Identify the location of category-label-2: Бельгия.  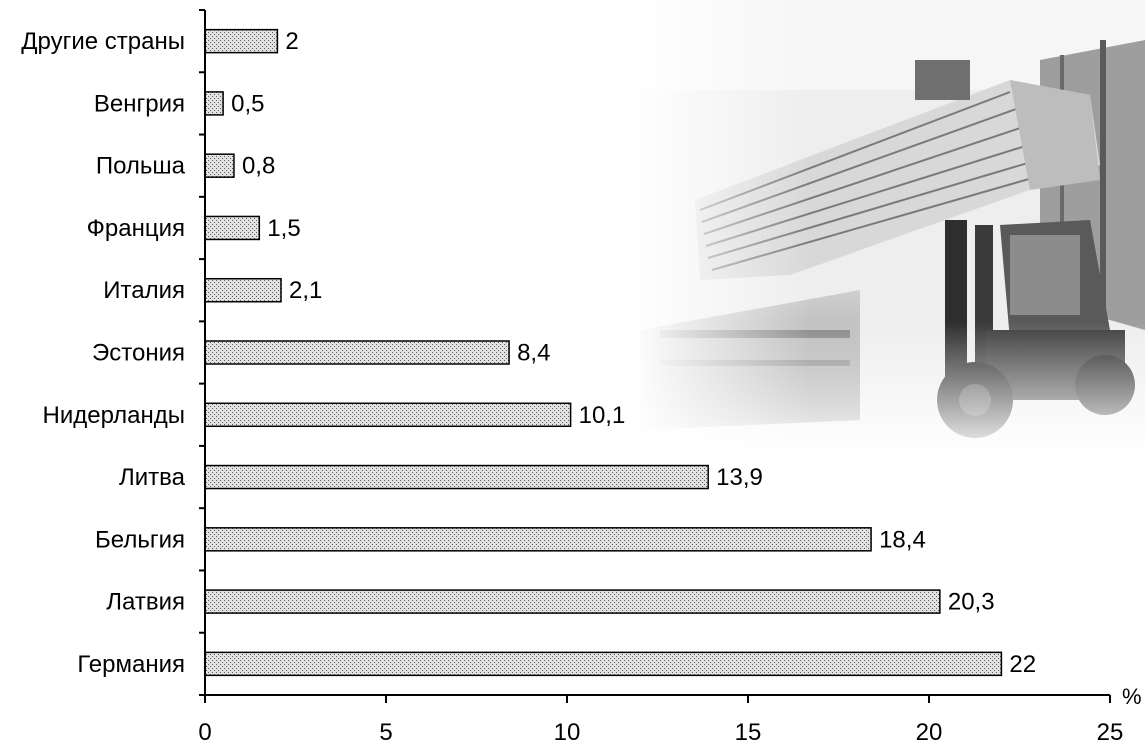
(140, 539).